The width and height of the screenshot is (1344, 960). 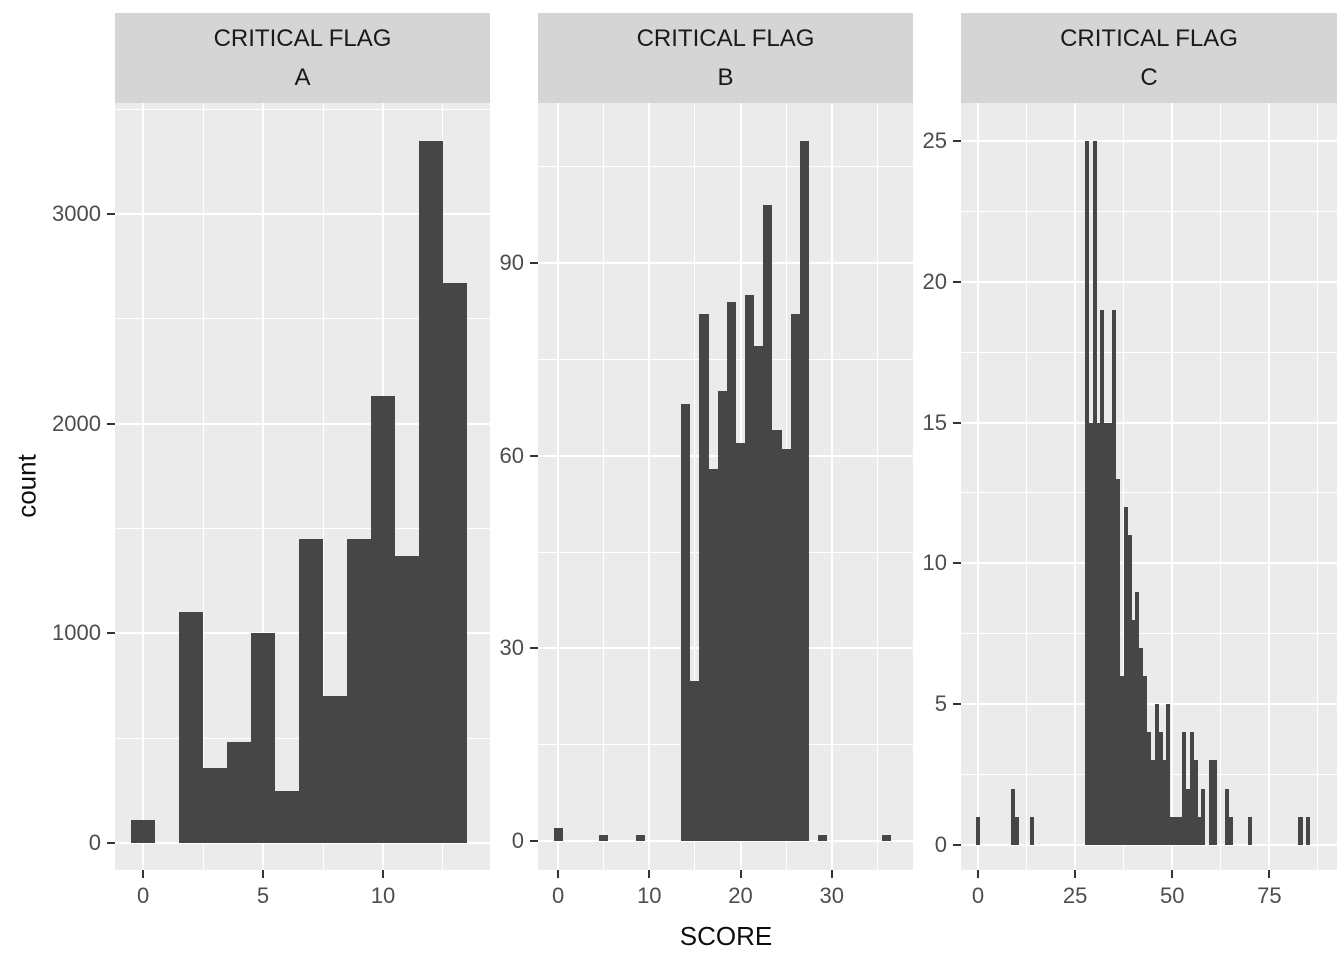 I want to click on x-tick-label: 5, so click(x=263, y=895).